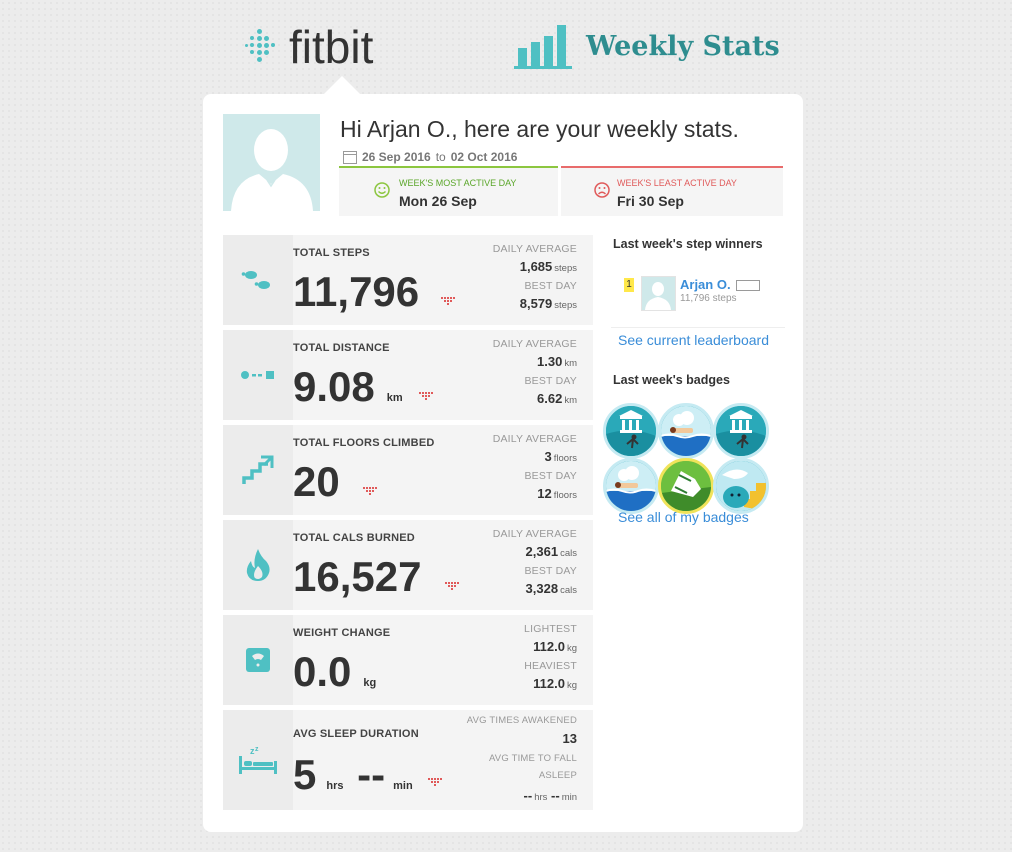 This screenshot has height=852, width=1012. What do you see at coordinates (331, 47) in the screenshot?
I see `brand-name: fitbit` at bounding box center [331, 47].